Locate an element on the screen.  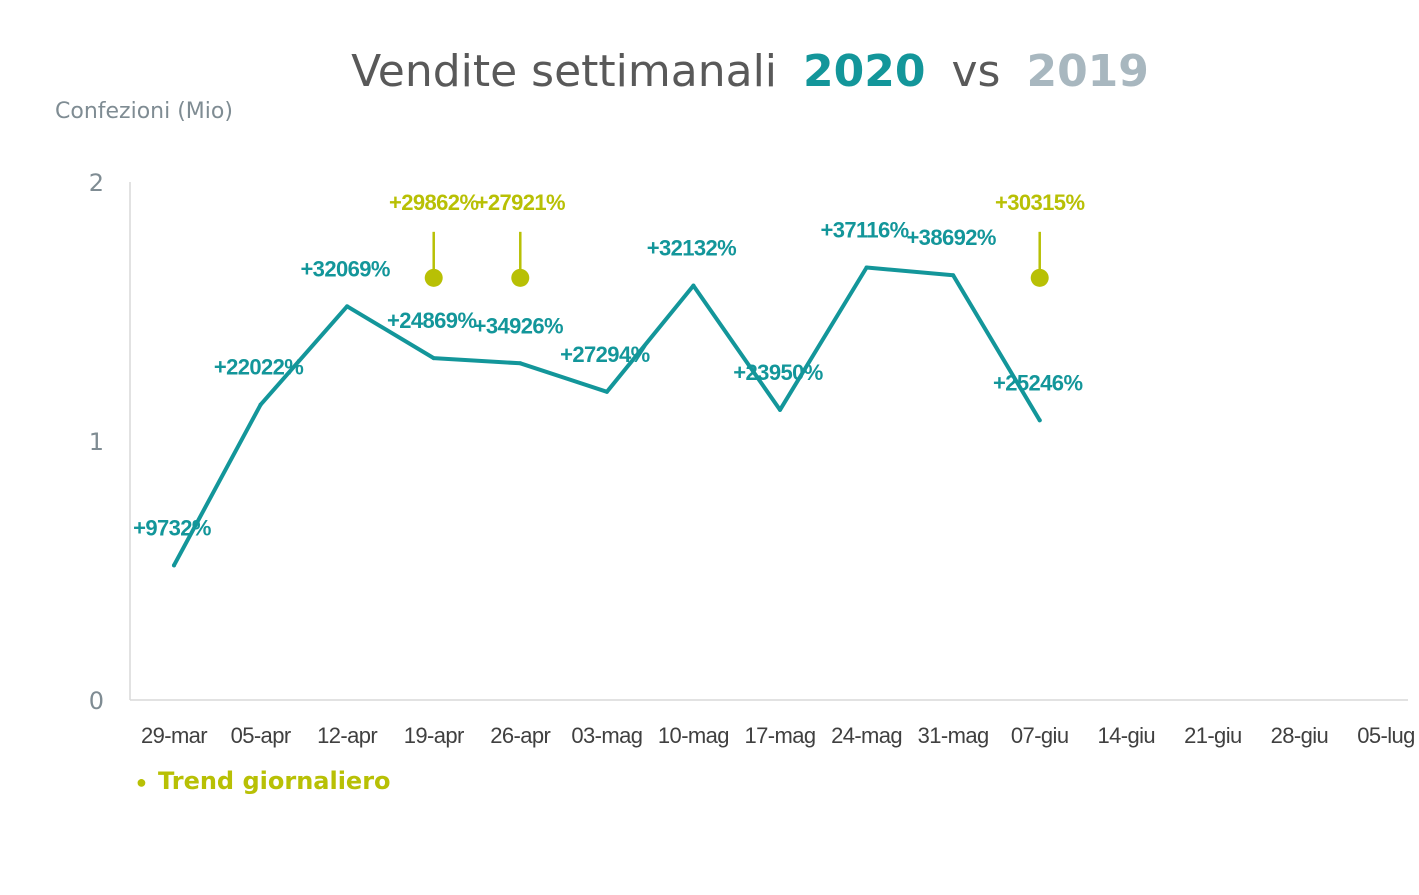
data-label: +38692% is located at coordinates (950, 237).